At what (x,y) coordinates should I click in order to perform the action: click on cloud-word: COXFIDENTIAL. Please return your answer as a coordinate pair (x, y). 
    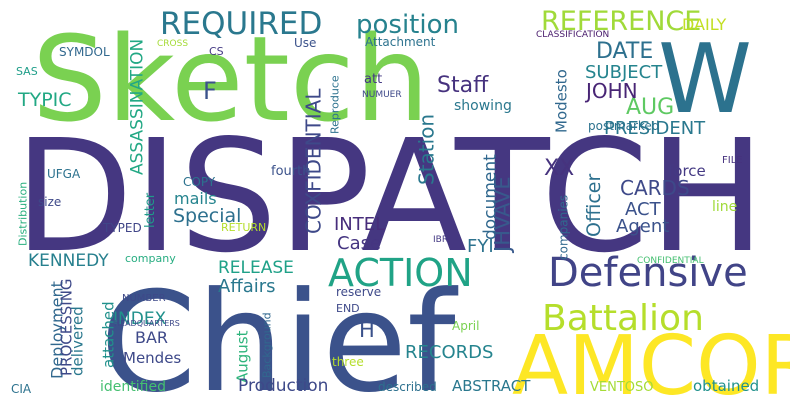
    Looking at the image, I should click on (314, 161).